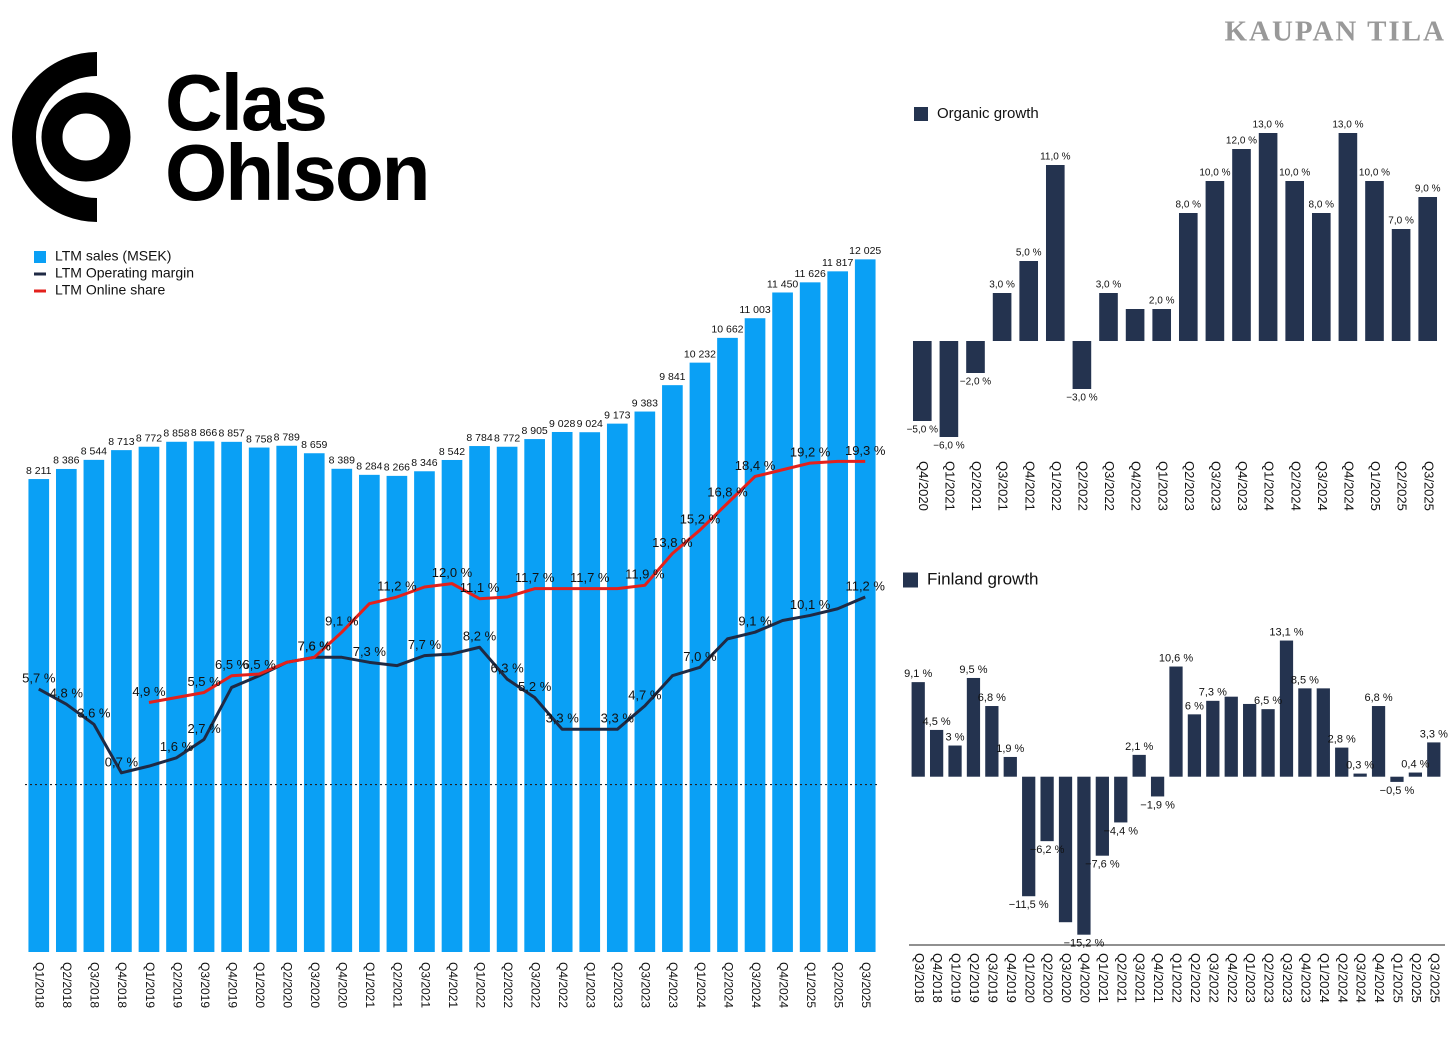 The width and height of the screenshot is (1456, 1040). What do you see at coordinates (937, 978) in the screenshot?
I see `x-tick-label: Q4/2018` at bounding box center [937, 978].